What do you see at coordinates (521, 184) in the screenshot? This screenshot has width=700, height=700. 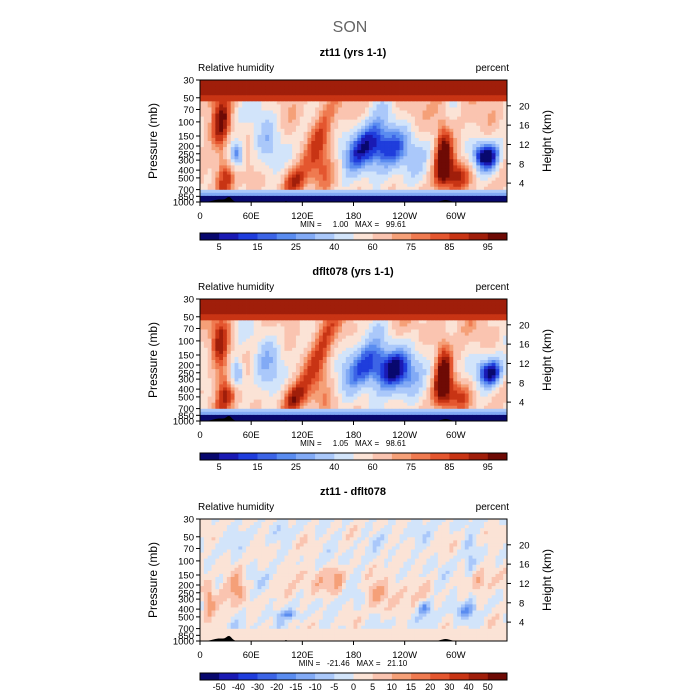 I see `right-tick-label: 4` at bounding box center [521, 184].